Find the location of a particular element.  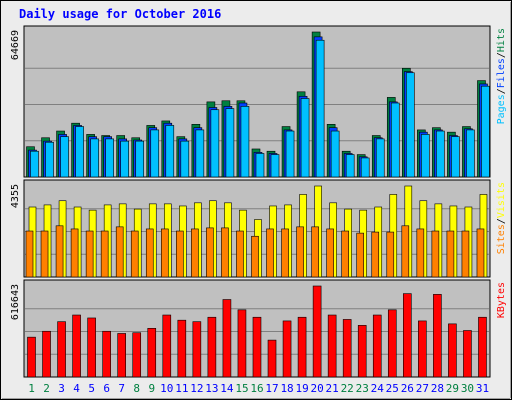

day-label: 16 is located at coordinates (256, 388).